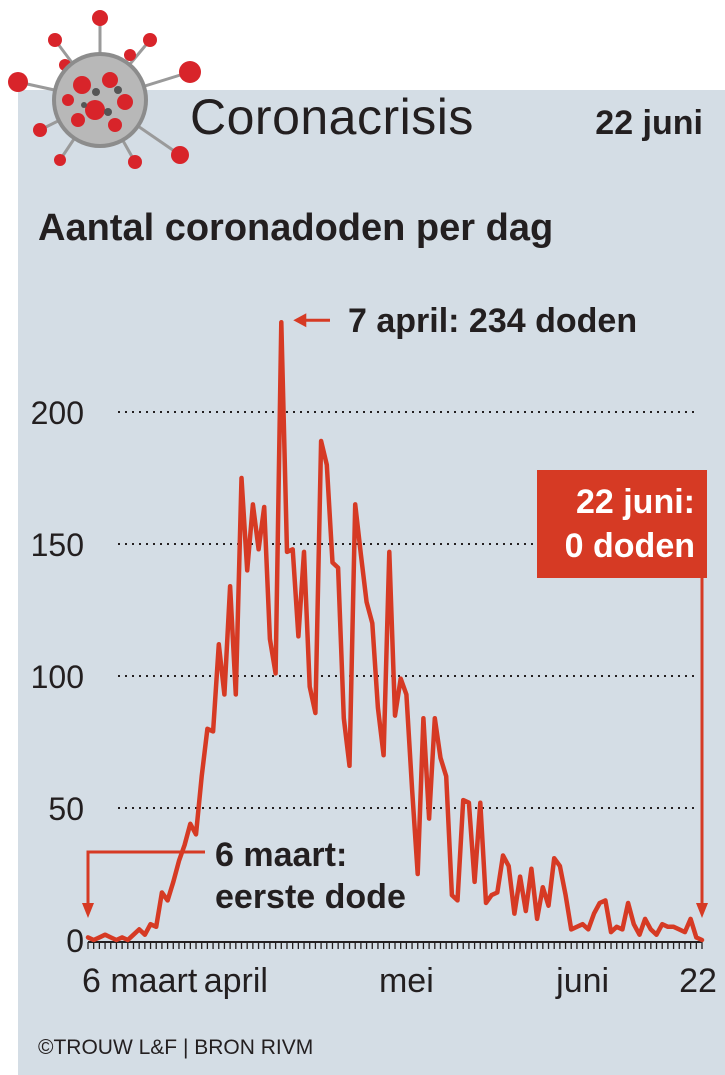  Describe the element at coordinates (622, 524) in the screenshot. I see `annotation-last-box: 22 juni: 0 doden` at that location.